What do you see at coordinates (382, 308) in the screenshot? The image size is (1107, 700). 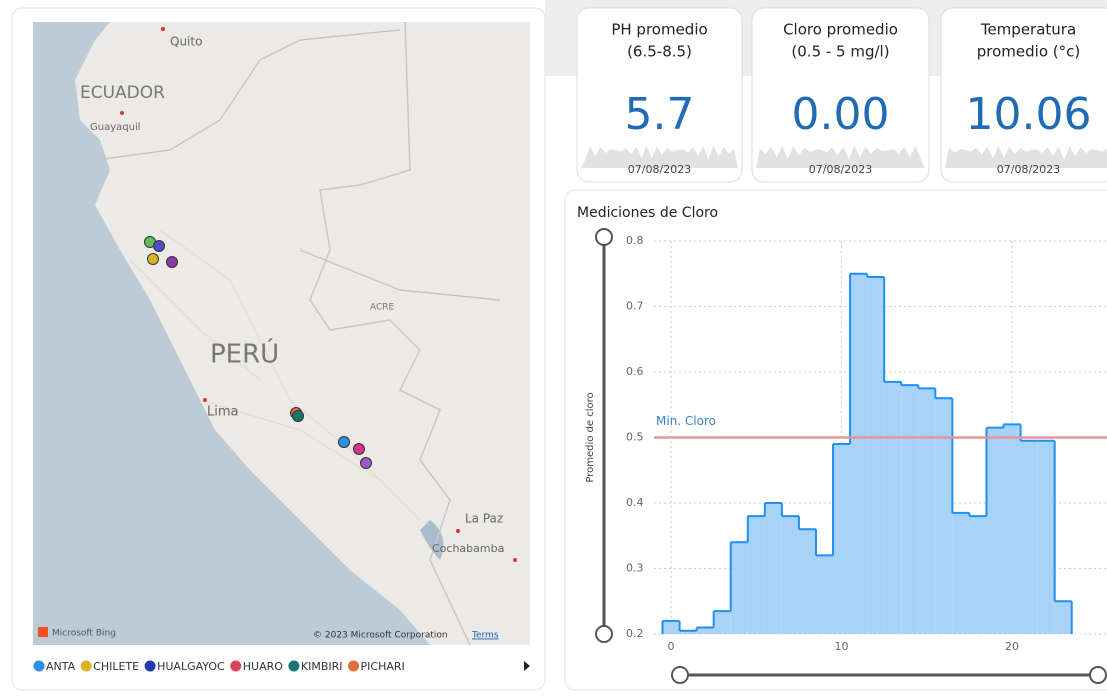 I see `map-label: ACRE` at bounding box center [382, 308].